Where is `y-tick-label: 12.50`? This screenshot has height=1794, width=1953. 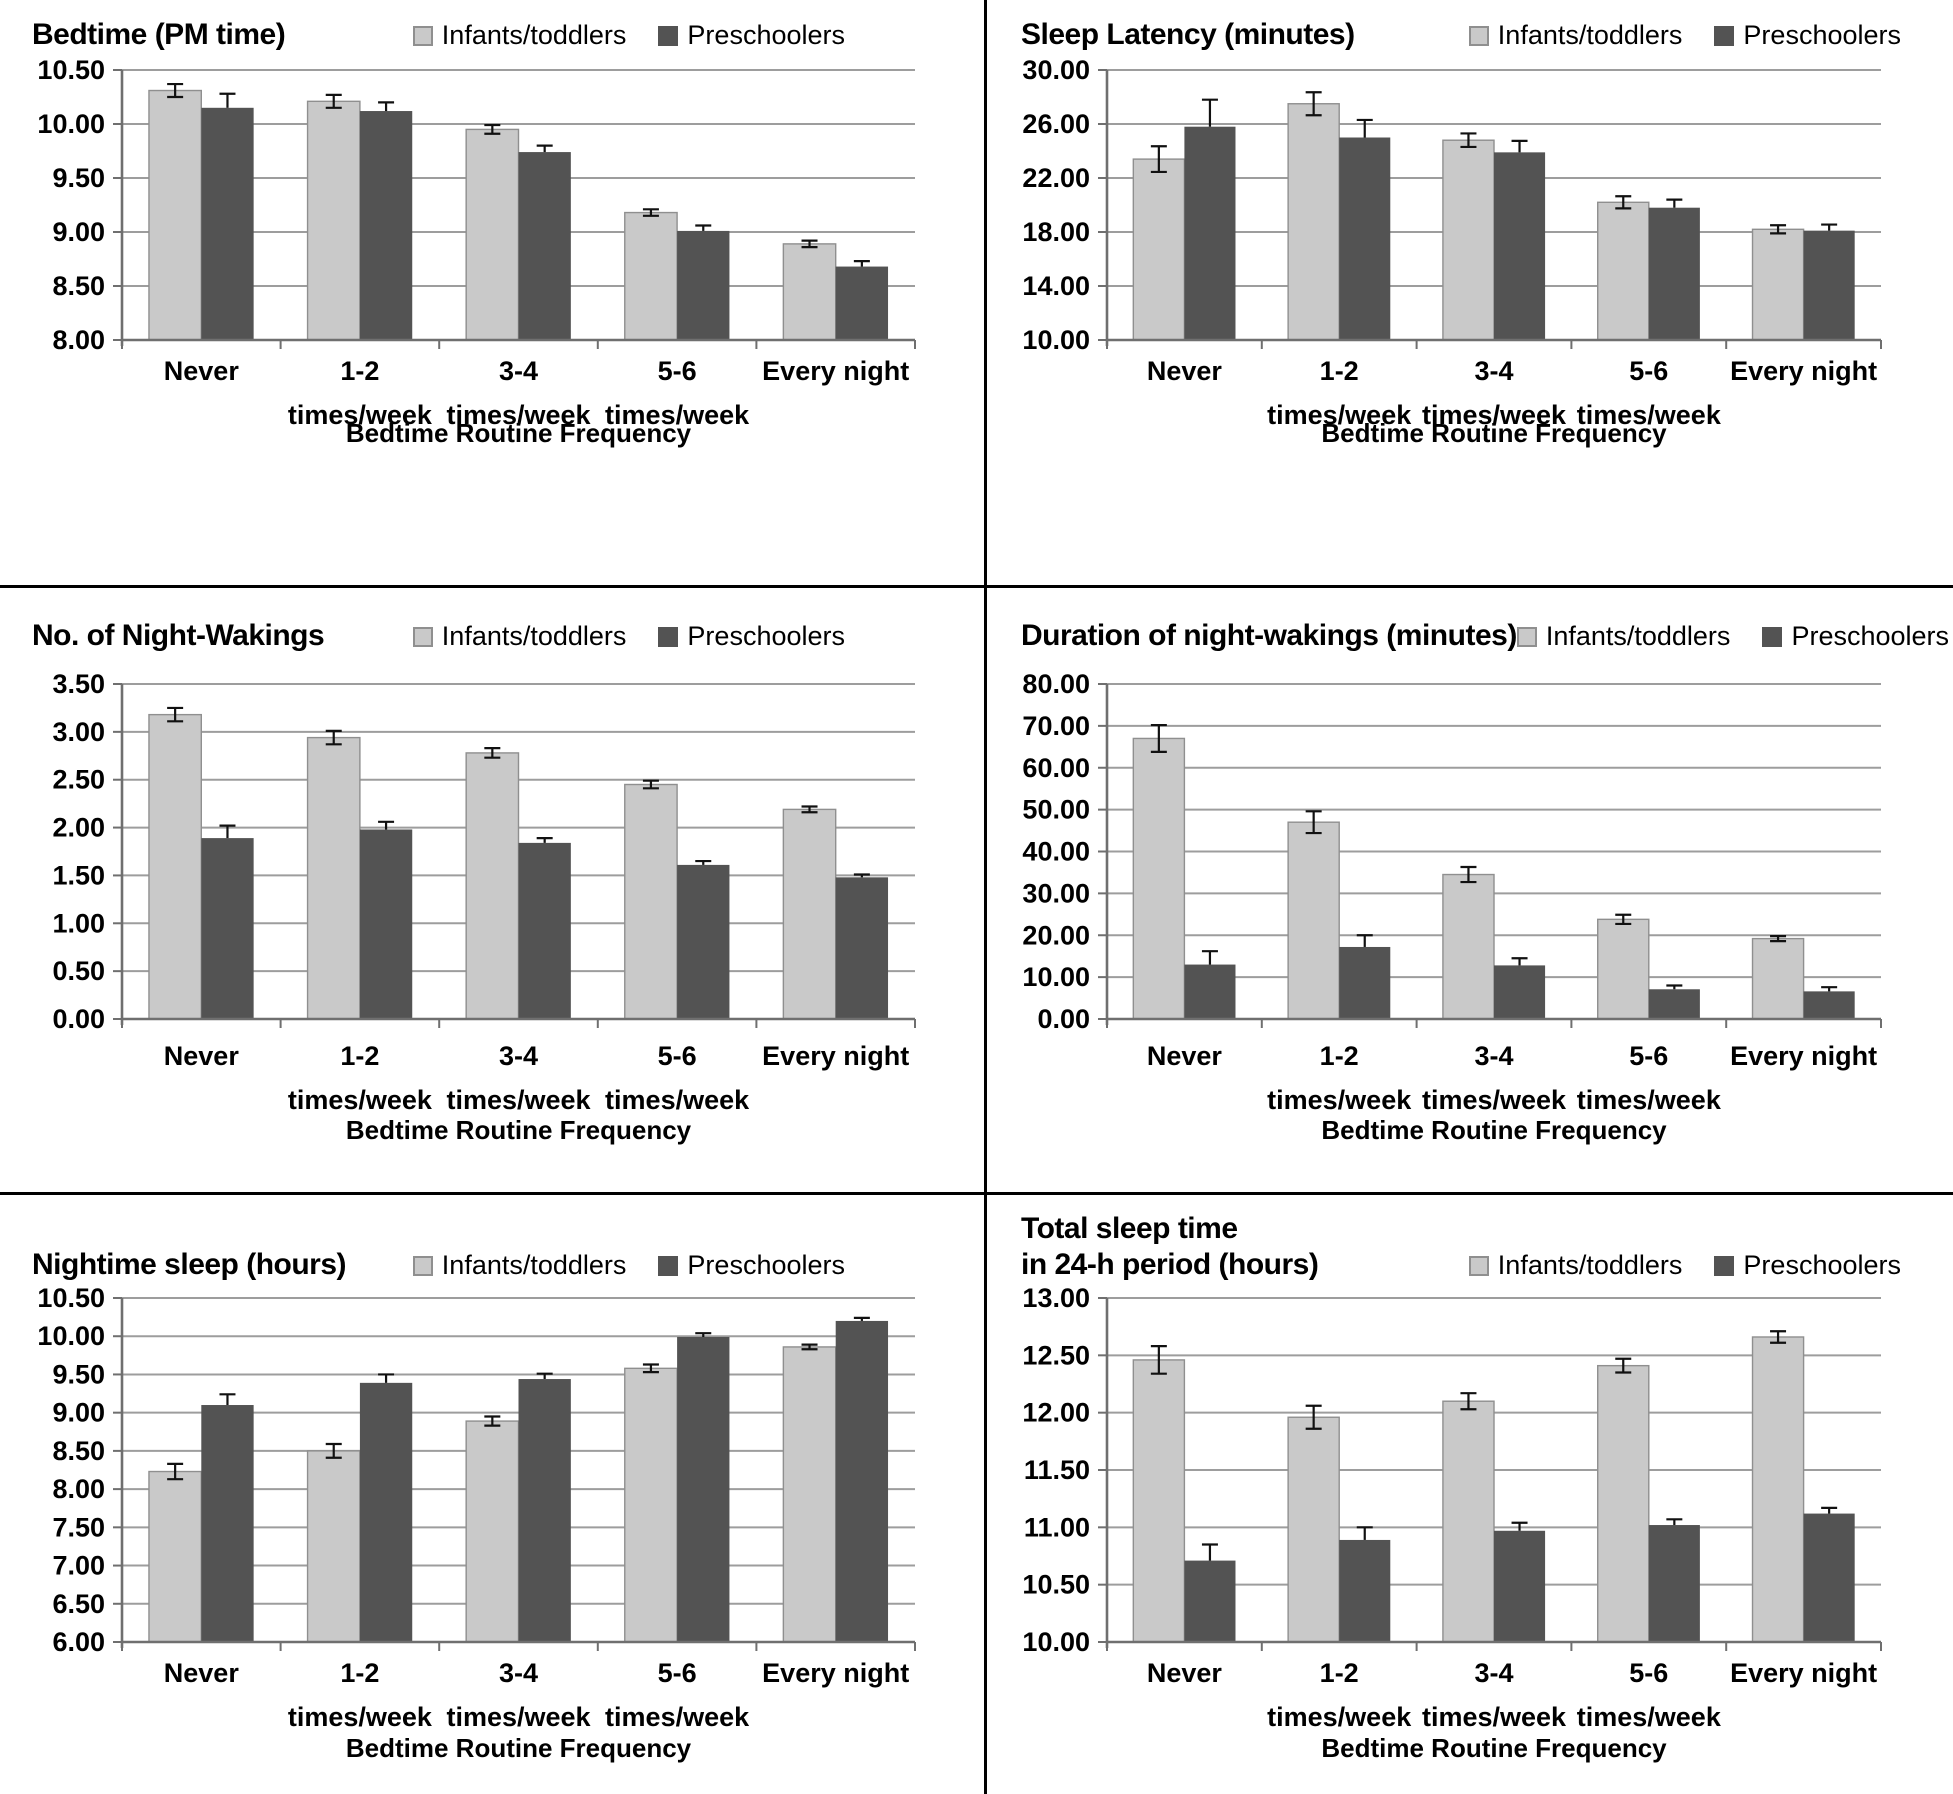 y-tick-label: 12.50 is located at coordinates (1056, 1355).